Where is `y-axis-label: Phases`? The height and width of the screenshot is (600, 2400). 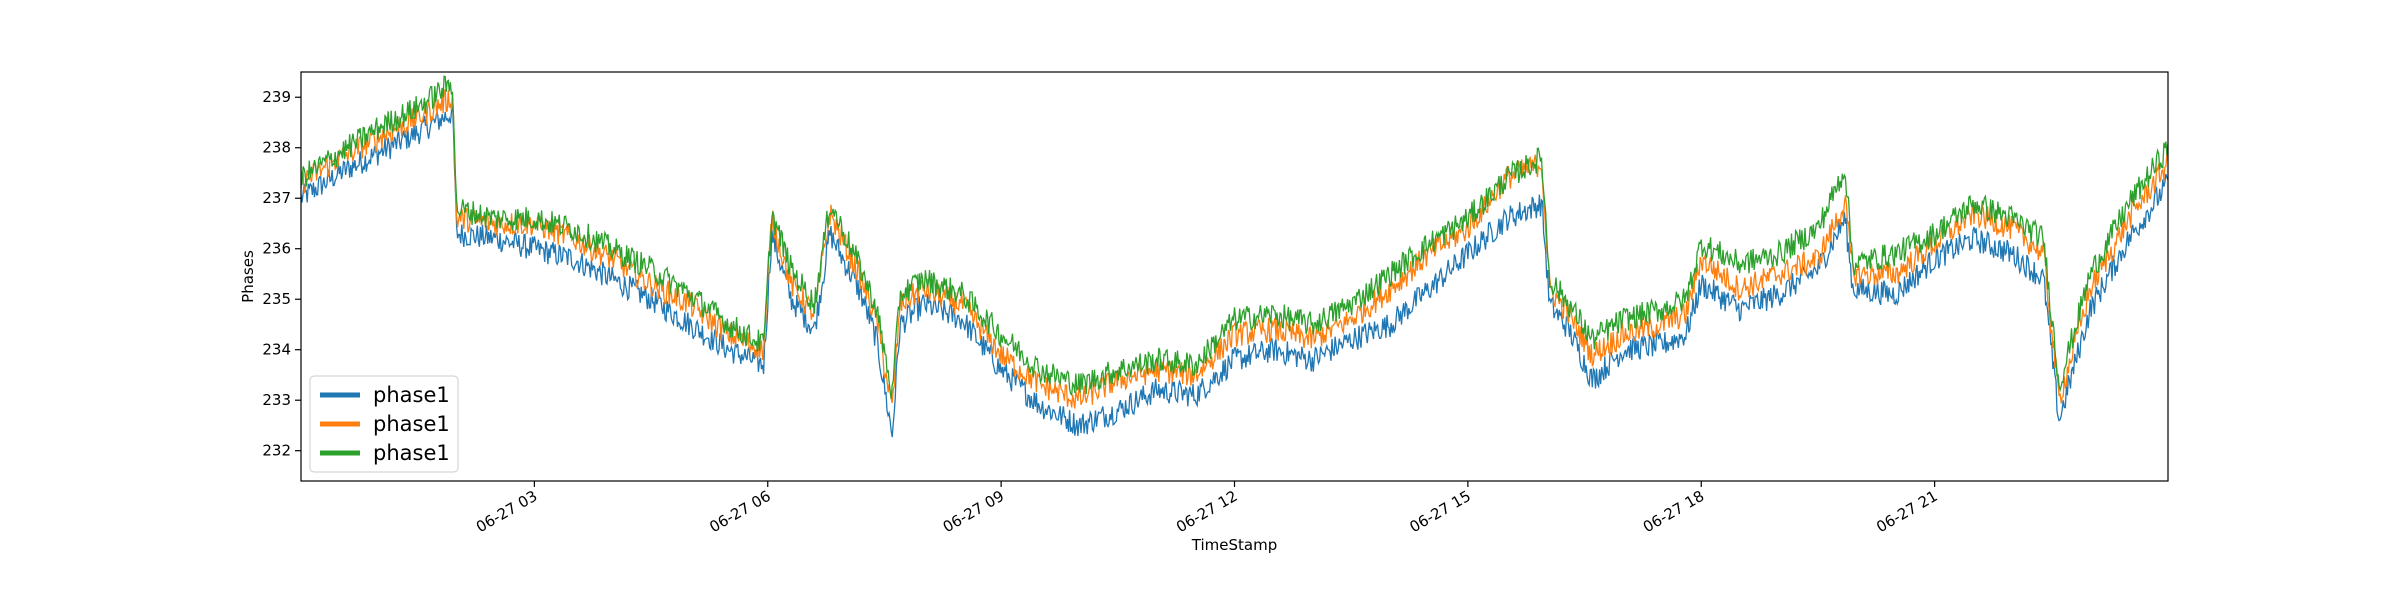
y-axis-label: Phases is located at coordinates (248, 276).